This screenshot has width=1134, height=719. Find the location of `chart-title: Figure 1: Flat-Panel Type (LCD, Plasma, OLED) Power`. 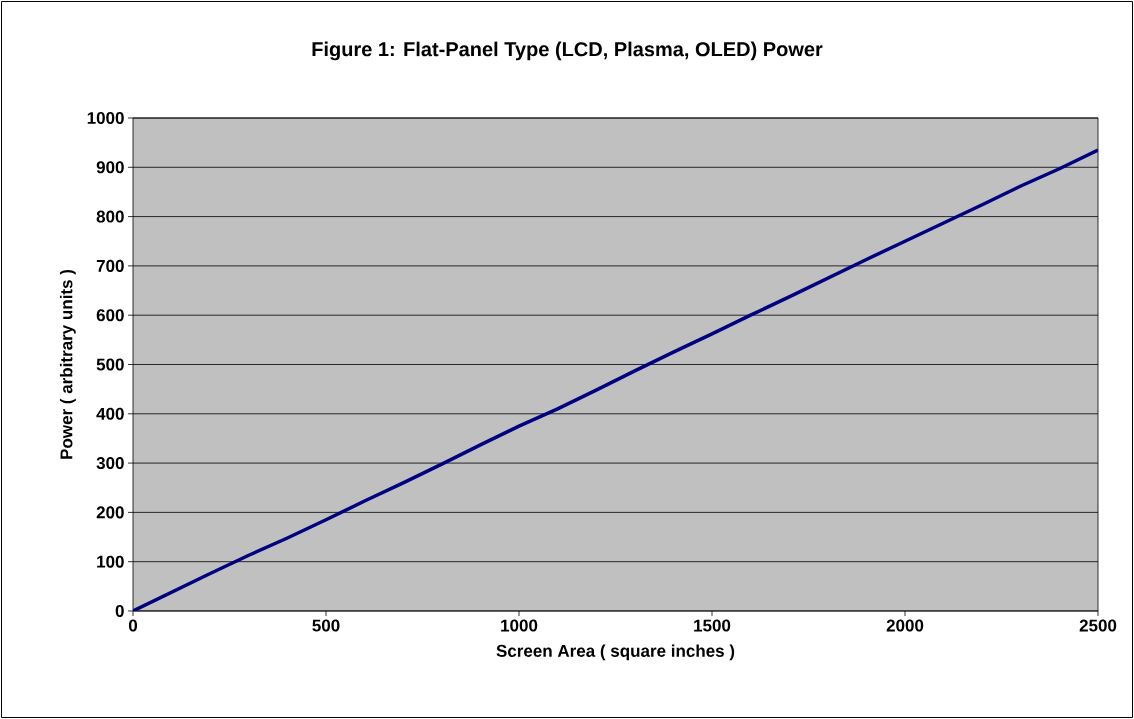

chart-title: Figure 1: Flat-Panel Type (LCD, Plasma, OLED) Power is located at coordinates (567, 51).